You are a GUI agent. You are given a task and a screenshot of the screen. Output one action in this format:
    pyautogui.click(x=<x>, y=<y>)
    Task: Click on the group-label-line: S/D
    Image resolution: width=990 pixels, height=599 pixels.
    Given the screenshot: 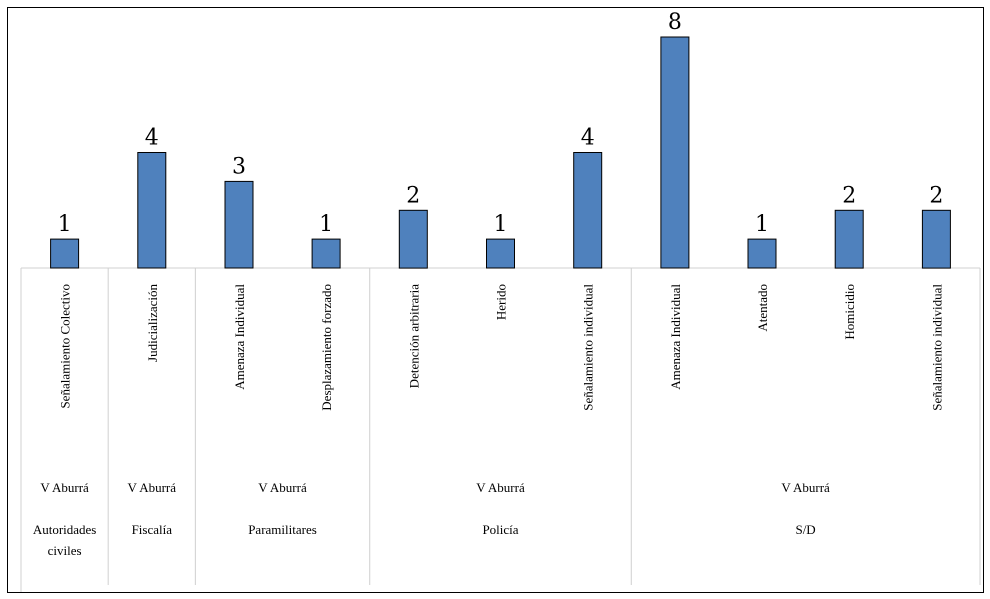 What is the action you would take?
    pyautogui.click(x=805, y=529)
    